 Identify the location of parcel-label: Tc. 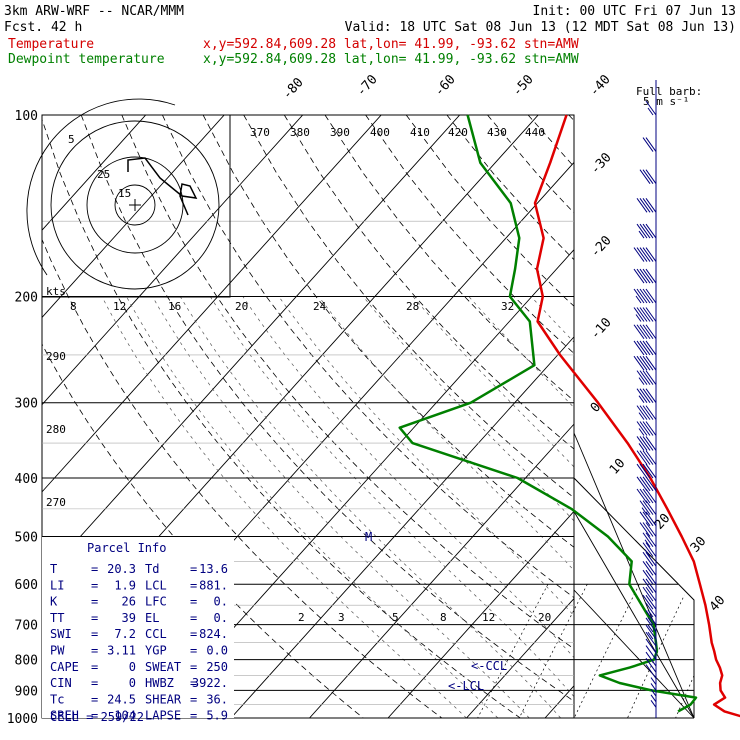
(57, 699).